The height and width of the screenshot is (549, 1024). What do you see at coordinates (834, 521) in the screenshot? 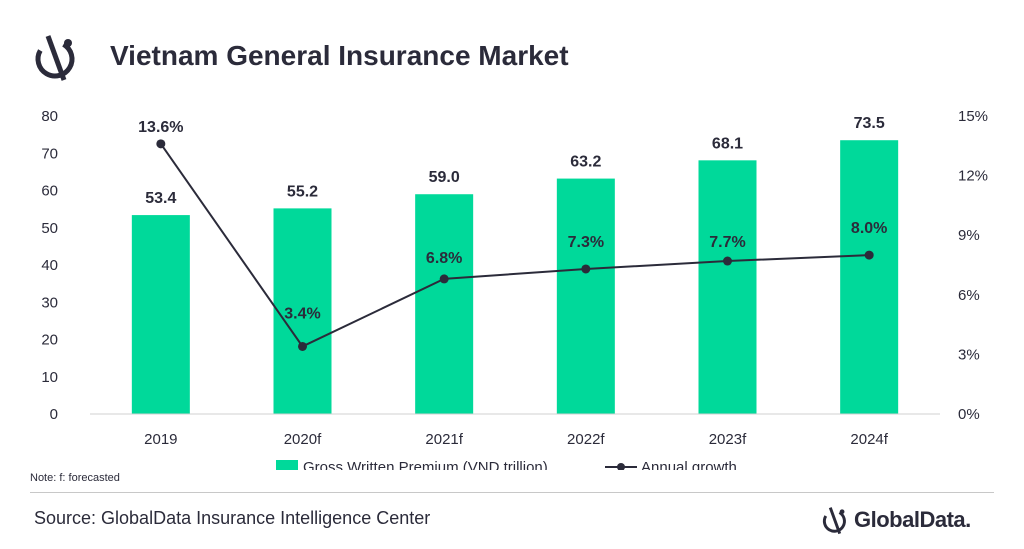
I see `globaldata-brand-icon` at bounding box center [834, 521].